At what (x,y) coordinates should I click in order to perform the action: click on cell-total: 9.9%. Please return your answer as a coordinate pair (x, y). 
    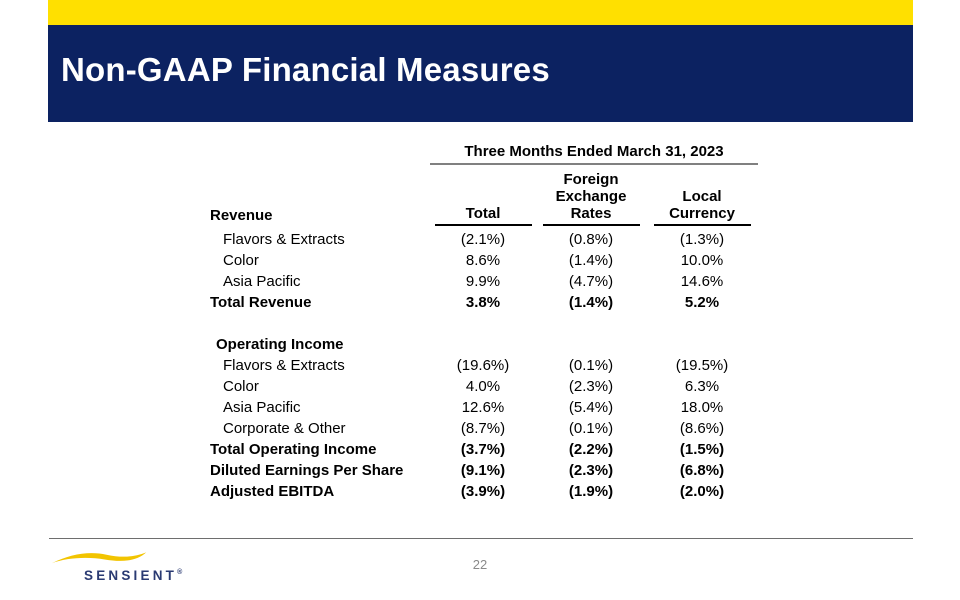
    Looking at the image, I should click on (483, 281).